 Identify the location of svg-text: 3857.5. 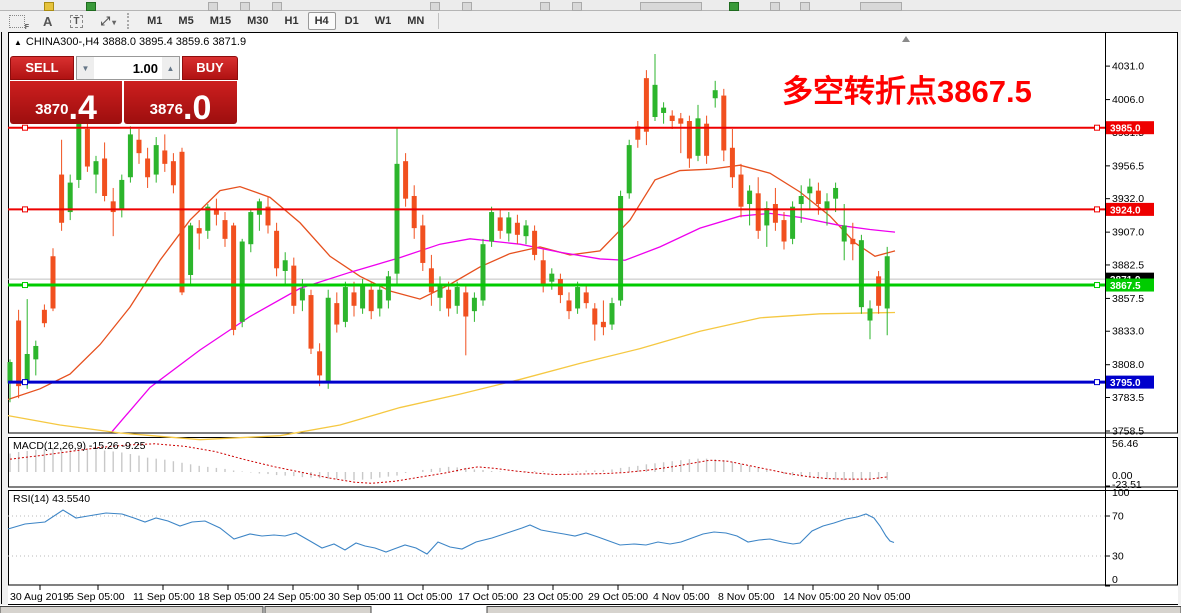
(1128, 299).